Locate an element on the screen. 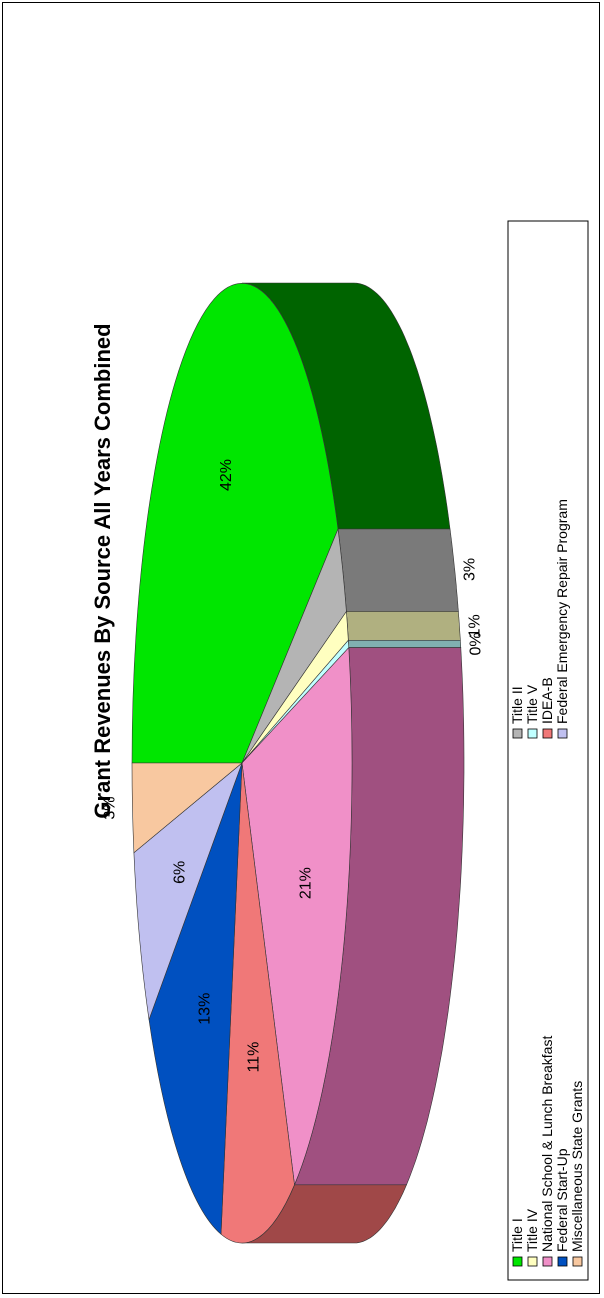 This screenshot has width=604, height=1298. pie-slice-federal-emergency-repair-program is located at coordinates (188, 891).